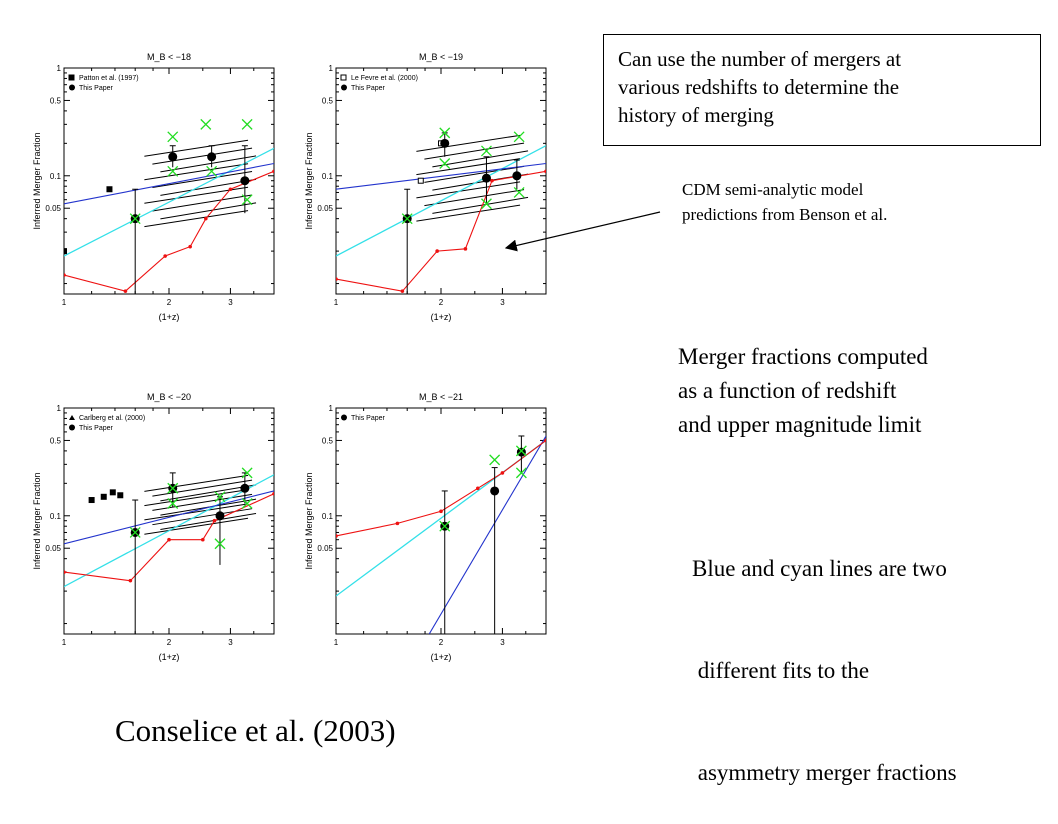 This screenshot has width=1058, height=824. What do you see at coordinates (803, 356) in the screenshot?
I see `text-line: Merger fractions computed` at bounding box center [803, 356].